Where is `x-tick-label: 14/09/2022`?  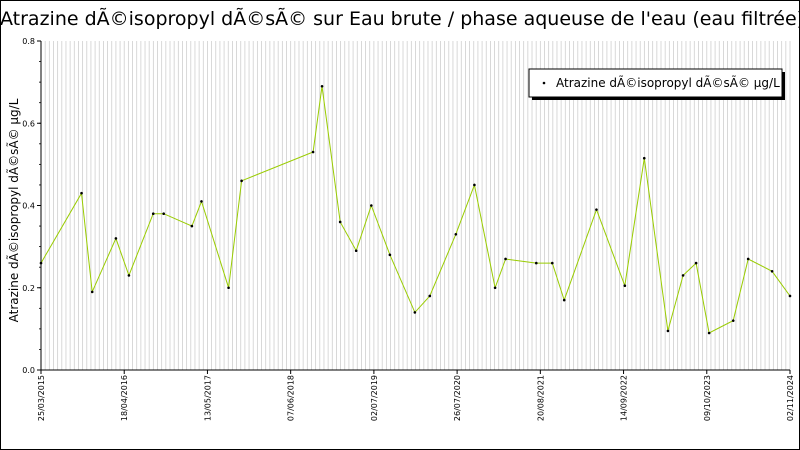 x-tick-label: 14/09/2022 is located at coordinates (624, 398).